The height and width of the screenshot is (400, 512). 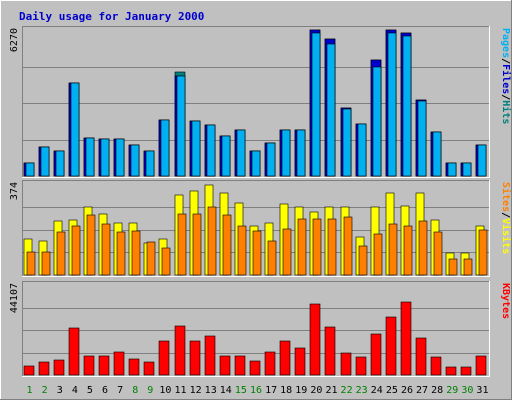 I want to click on x-tick-label: 18, so click(x=286, y=390).